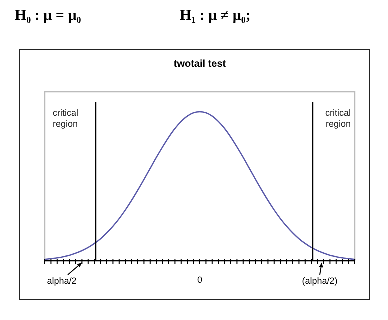 This screenshot has height=320, width=388. What do you see at coordinates (320, 281) in the screenshot?
I see `text: (alpha/2)` at bounding box center [320, 281].